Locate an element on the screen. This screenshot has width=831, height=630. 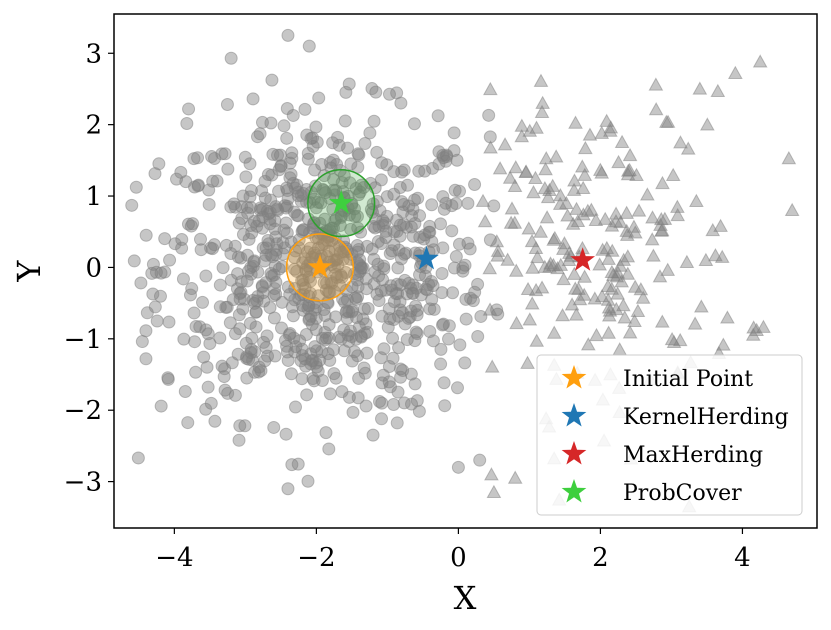
legend-probcover-label: ProbCover is located at coordinates (682, 493).